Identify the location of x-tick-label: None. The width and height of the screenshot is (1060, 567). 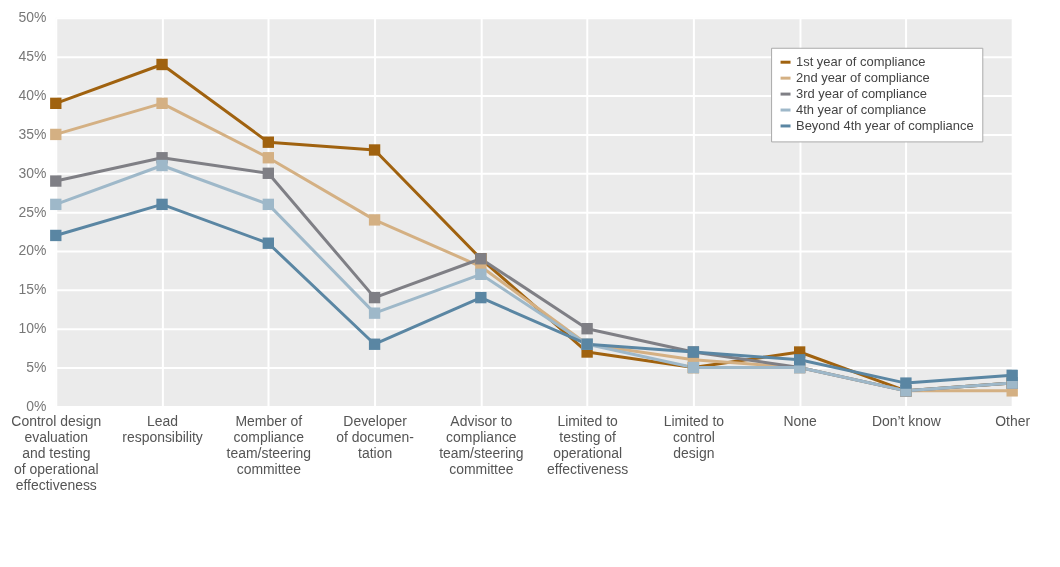
(800, 420).